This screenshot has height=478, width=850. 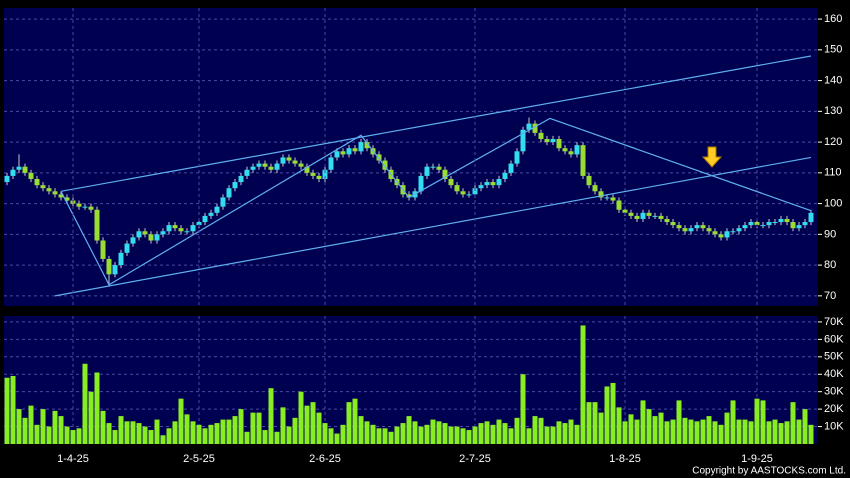 What do you see at coordinates (712, 157) in the screenshot?
I see `arrow-icon` at bounding box center [712, 157].